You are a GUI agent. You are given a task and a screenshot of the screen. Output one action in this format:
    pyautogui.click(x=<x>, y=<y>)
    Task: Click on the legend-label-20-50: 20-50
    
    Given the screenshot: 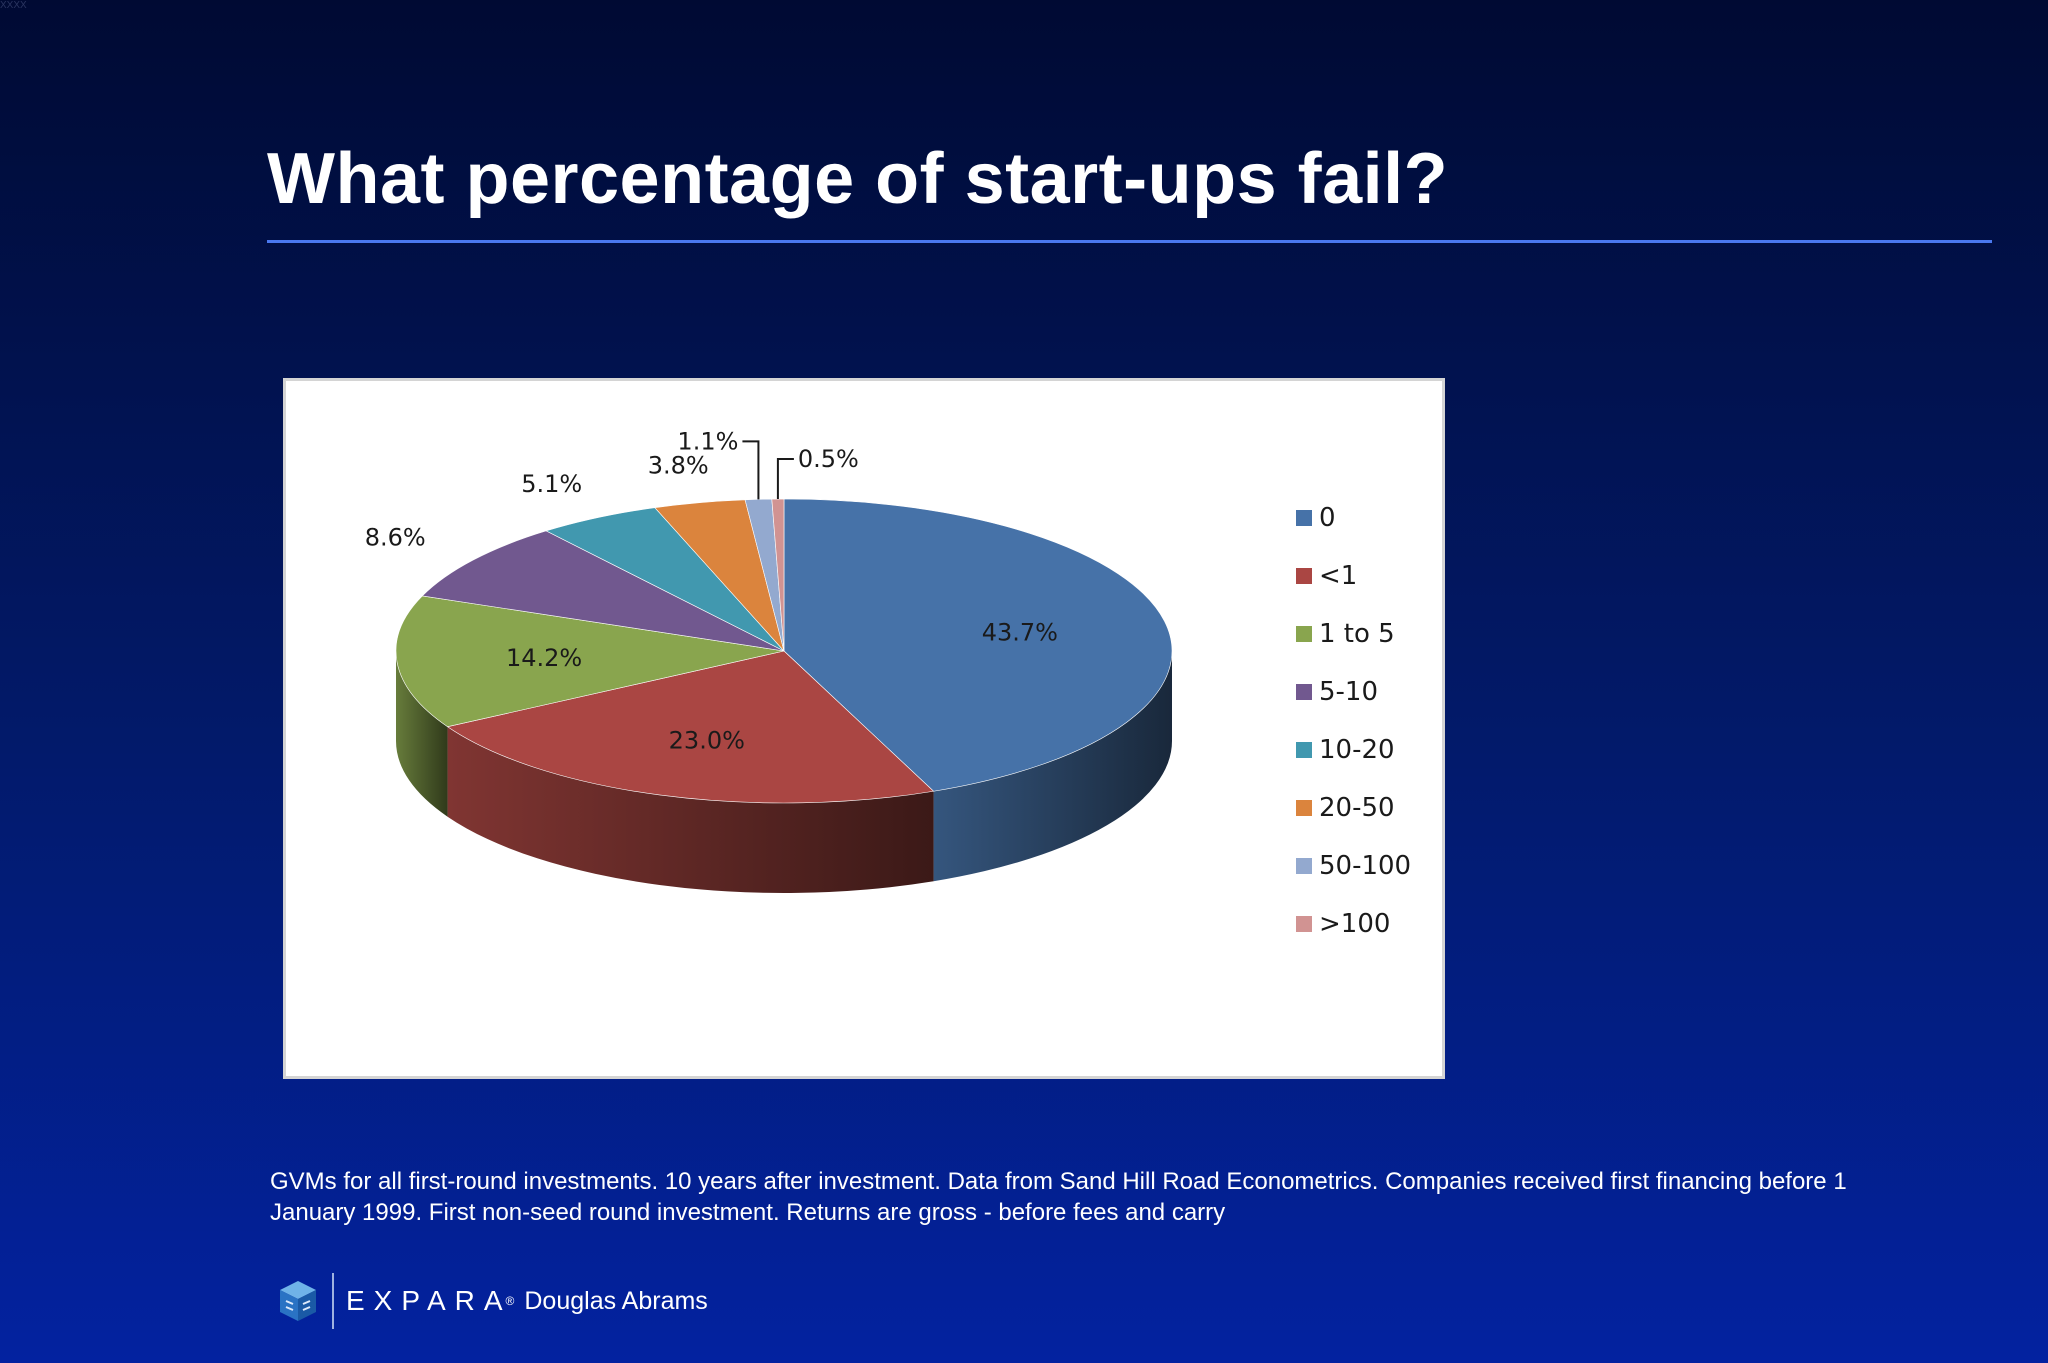 What is the action you would take?
    pyautogui.click(x=1357, y=808)
    